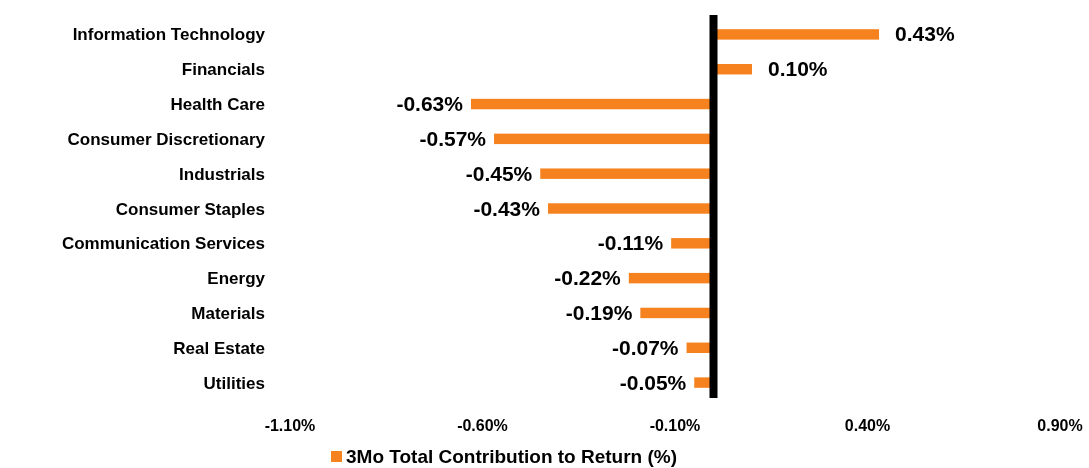 This screenshot has width=1089, height=468. What do you see at coordinates (453, 138) in the screenshot?
I see `data-label: -0.57%` at bounding box center [453, 138].